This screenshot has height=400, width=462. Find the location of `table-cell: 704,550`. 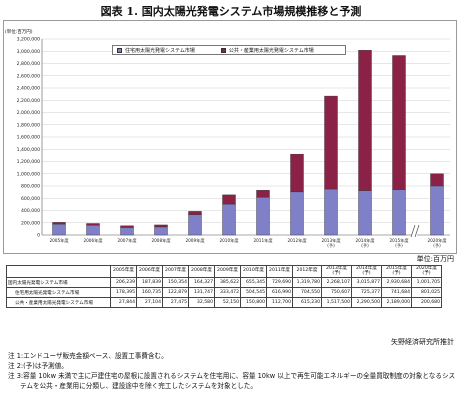

table-cell: 704,550 is located at coordinates (307, 292).